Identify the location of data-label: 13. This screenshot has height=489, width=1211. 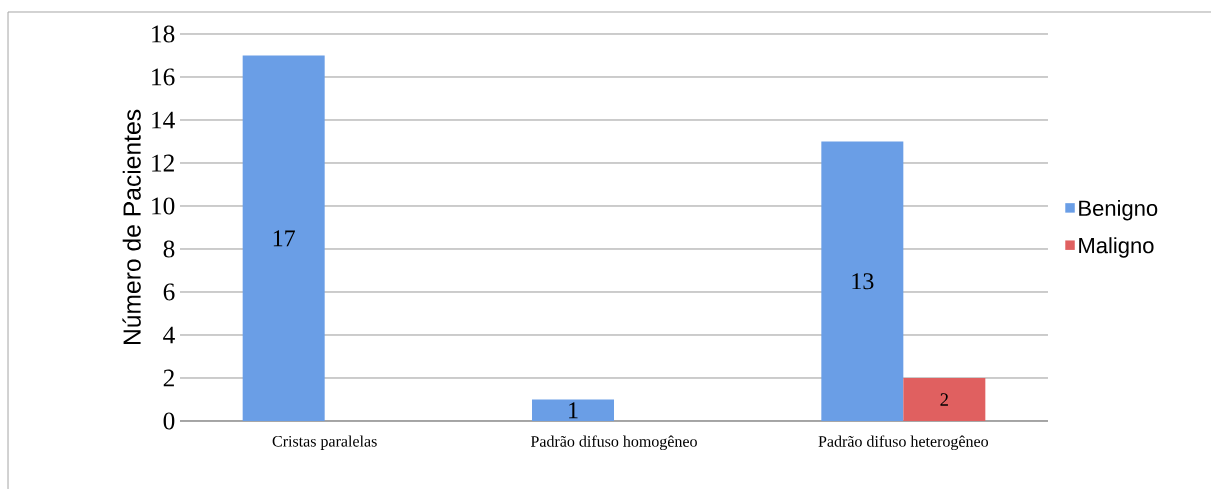
(863, 281).